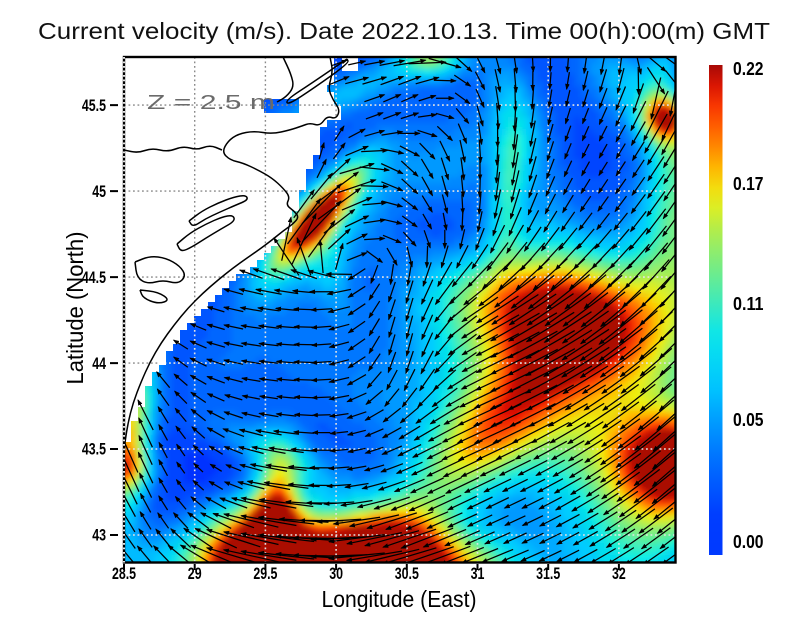 This screenshot has width=800, height=618. I want to click on svg-text: 29, so click(195, 574).